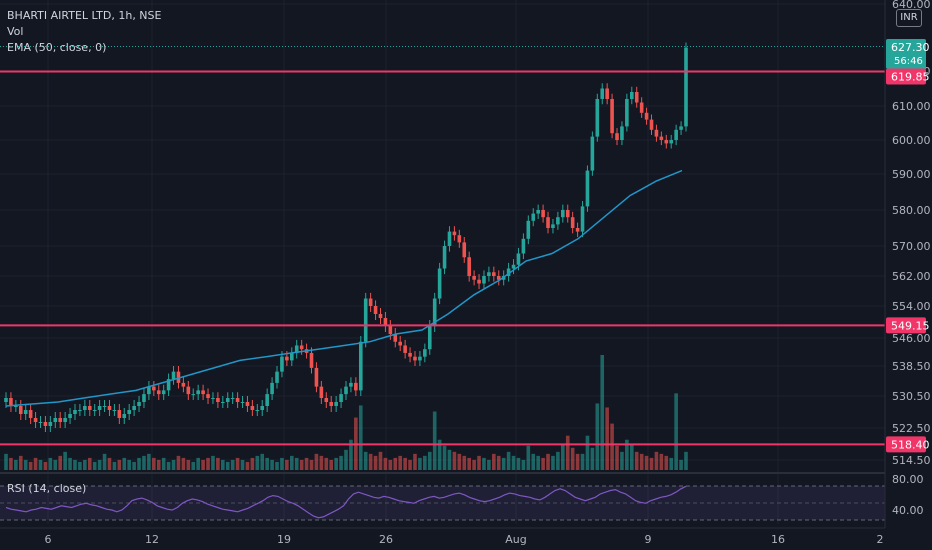  What do you see at coordinates (911, 428) in the screenshot?
I see `price-tick-label: 522.50` at bounding box center [911, 428].